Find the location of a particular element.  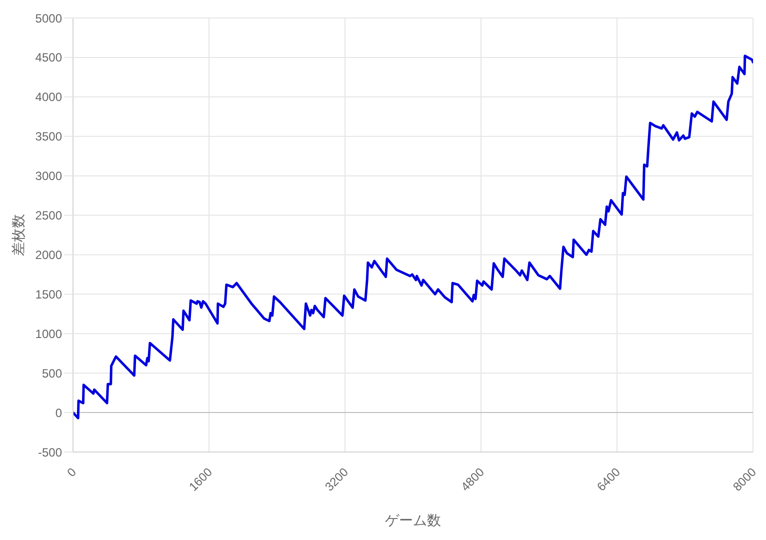

y-tick-label: 1500 is located at coordinates (48, 294).